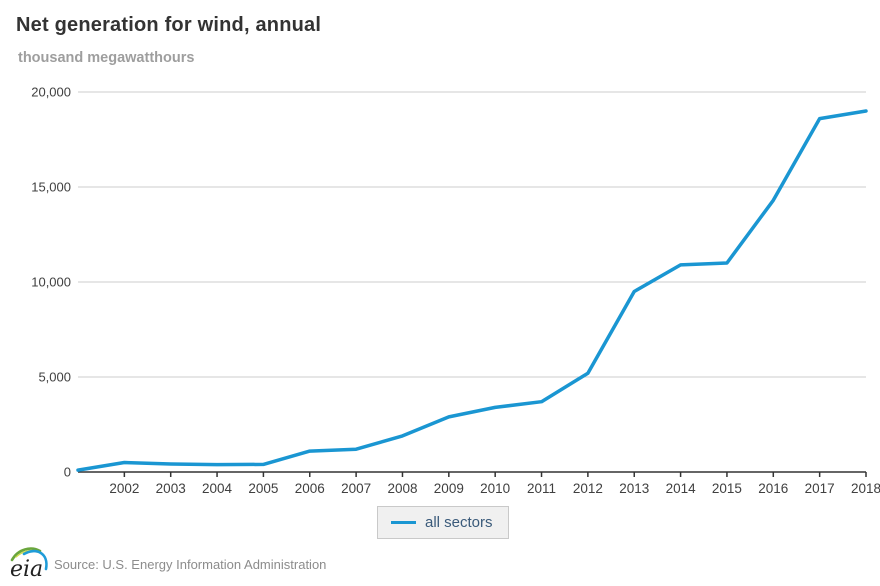  What do you see at coordinates (459, 522) in the screenshot?
I see `legend-label: all sectors` at bounding box center [459, 522].